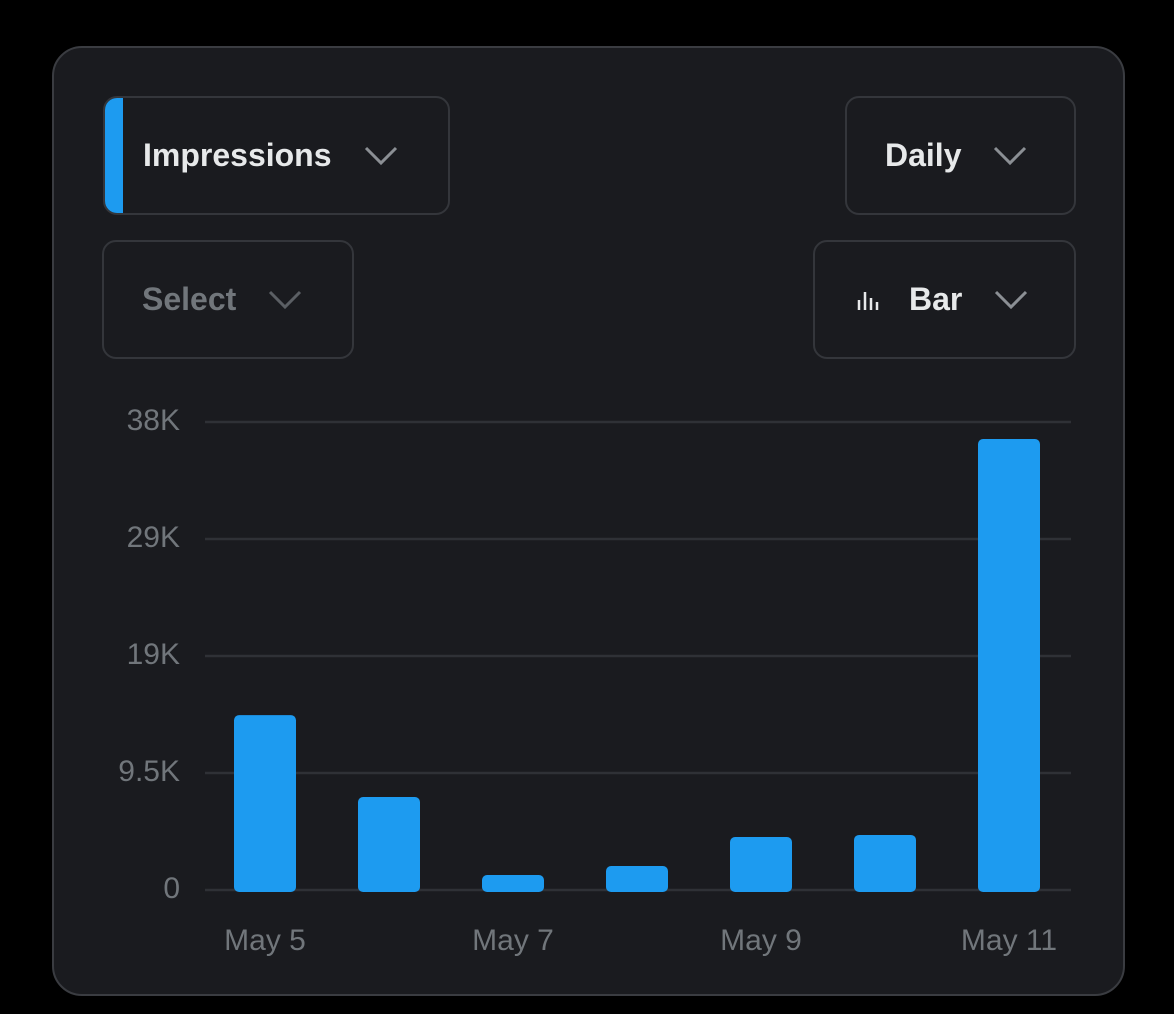 This screenshot has height=1014, width=1174. What do you see at coordinates (114, 155) in the screenshot?
I see `metric-accent` at bounding box center [114, 155].